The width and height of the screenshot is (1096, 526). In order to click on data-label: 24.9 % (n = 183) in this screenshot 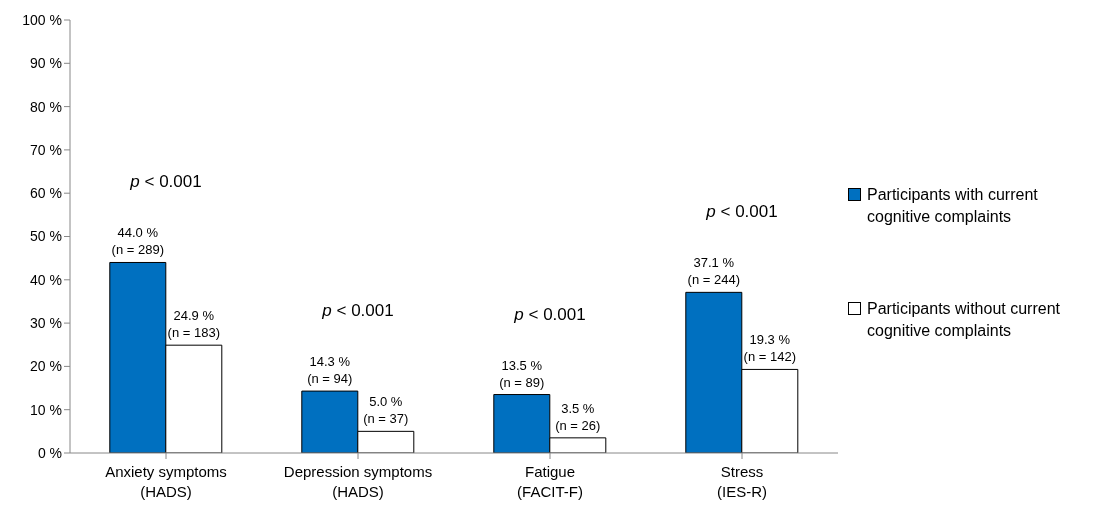, I will do `click(193, 324)`.